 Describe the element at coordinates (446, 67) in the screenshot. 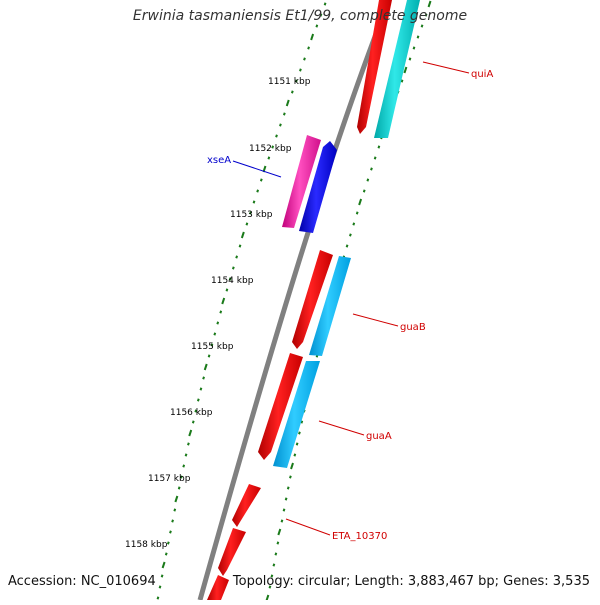

I see `leader-quiA` at that location.